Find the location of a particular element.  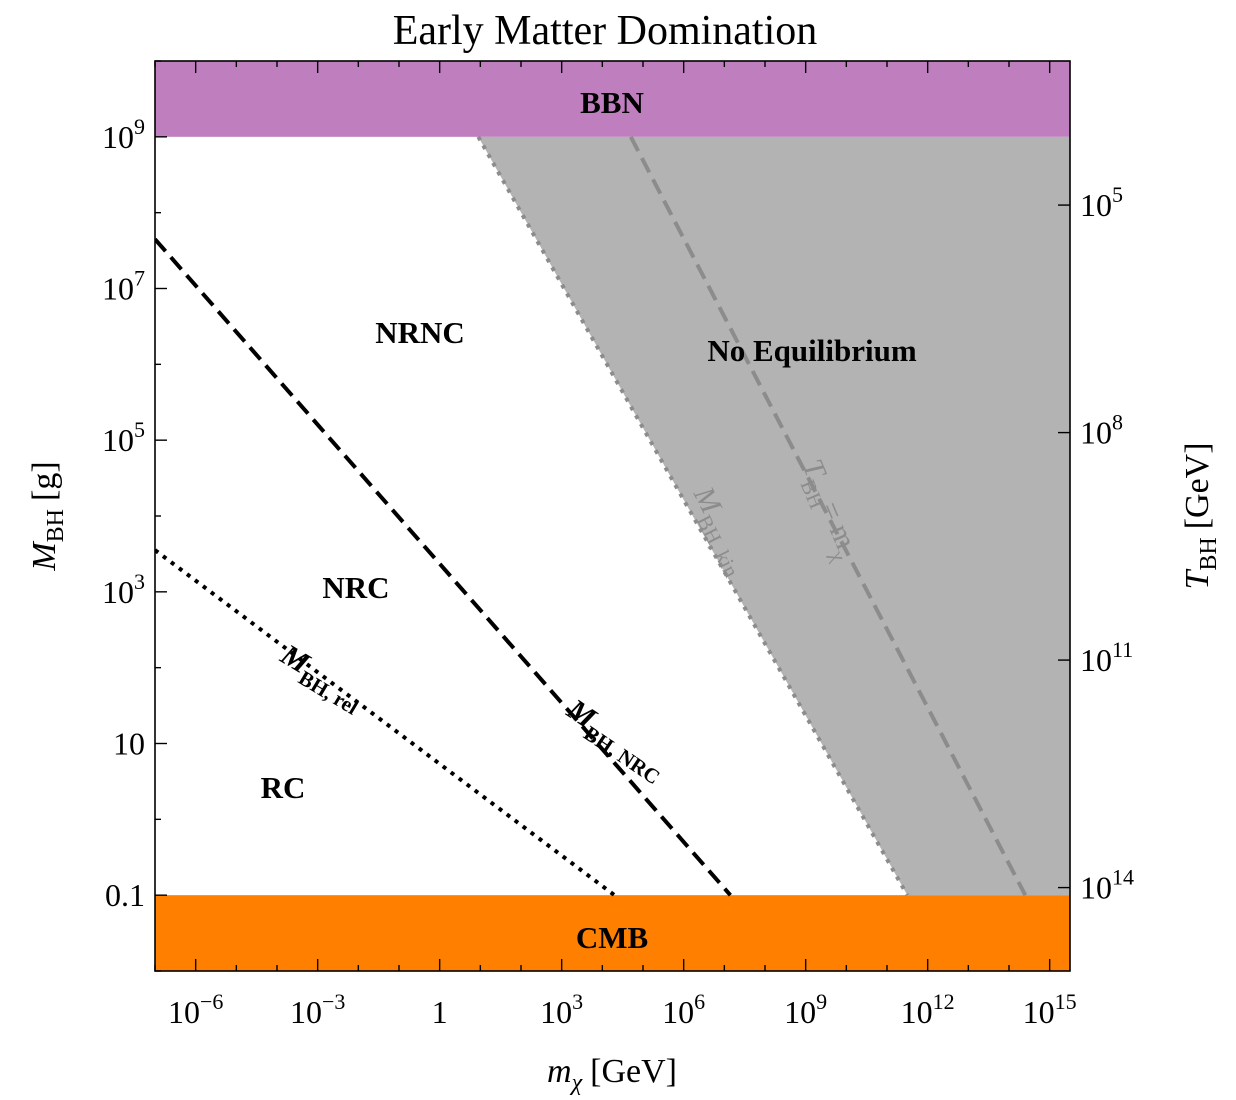

y2-axis-title: TBH[GeV] is located at coordinates (1200, 515).